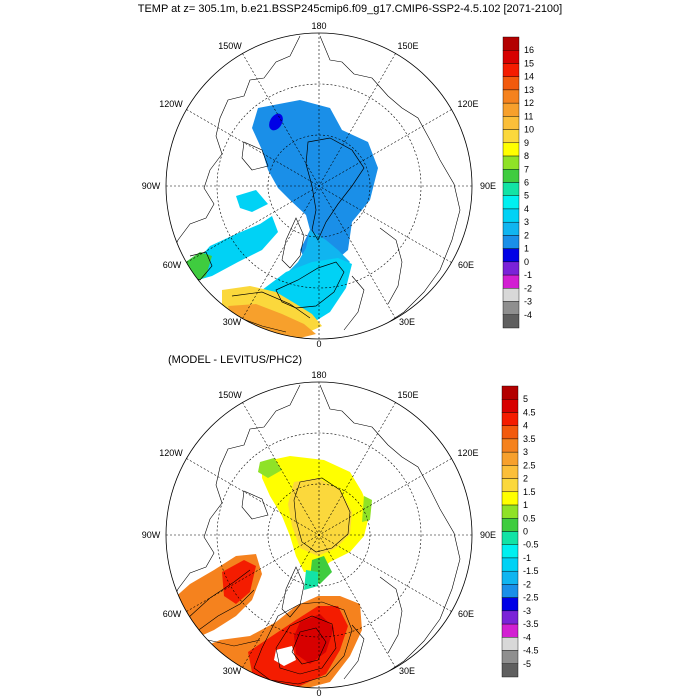  Describe the element at coordinates (407, 322) in the screenshot. I see `top-lon-label-30e: 30E` at that location.